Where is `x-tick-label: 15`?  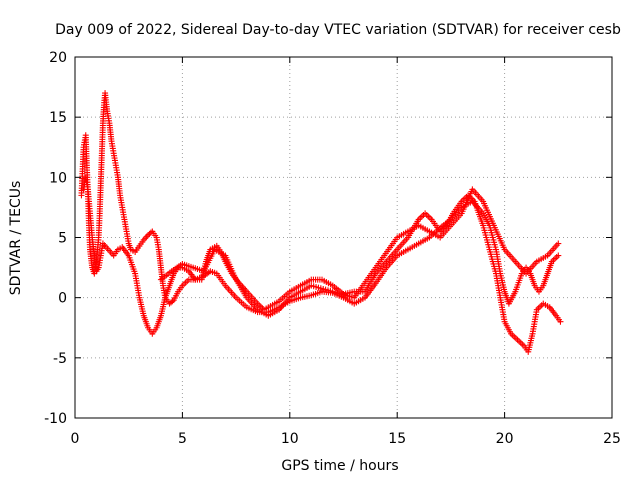 x-tick-label: 15 is located at coordinates (397, 439).